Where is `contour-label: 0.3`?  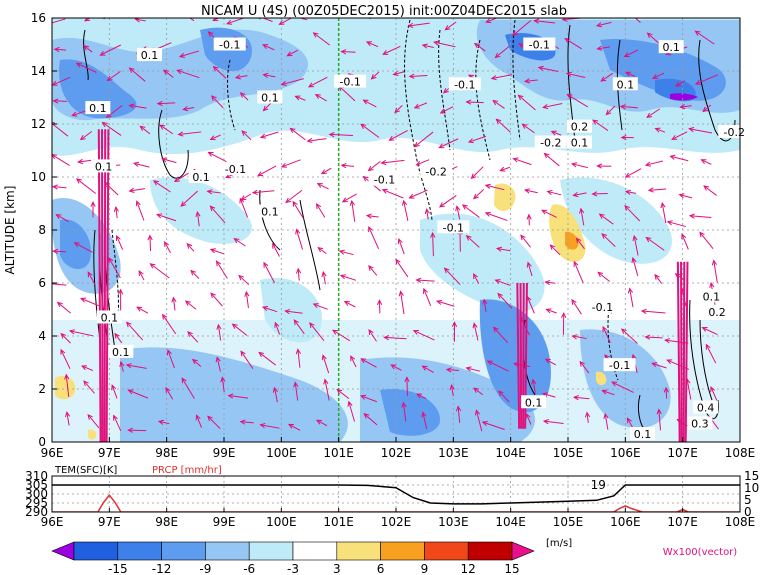
contour-label: 0.3 is located at coordinates (700, 423).